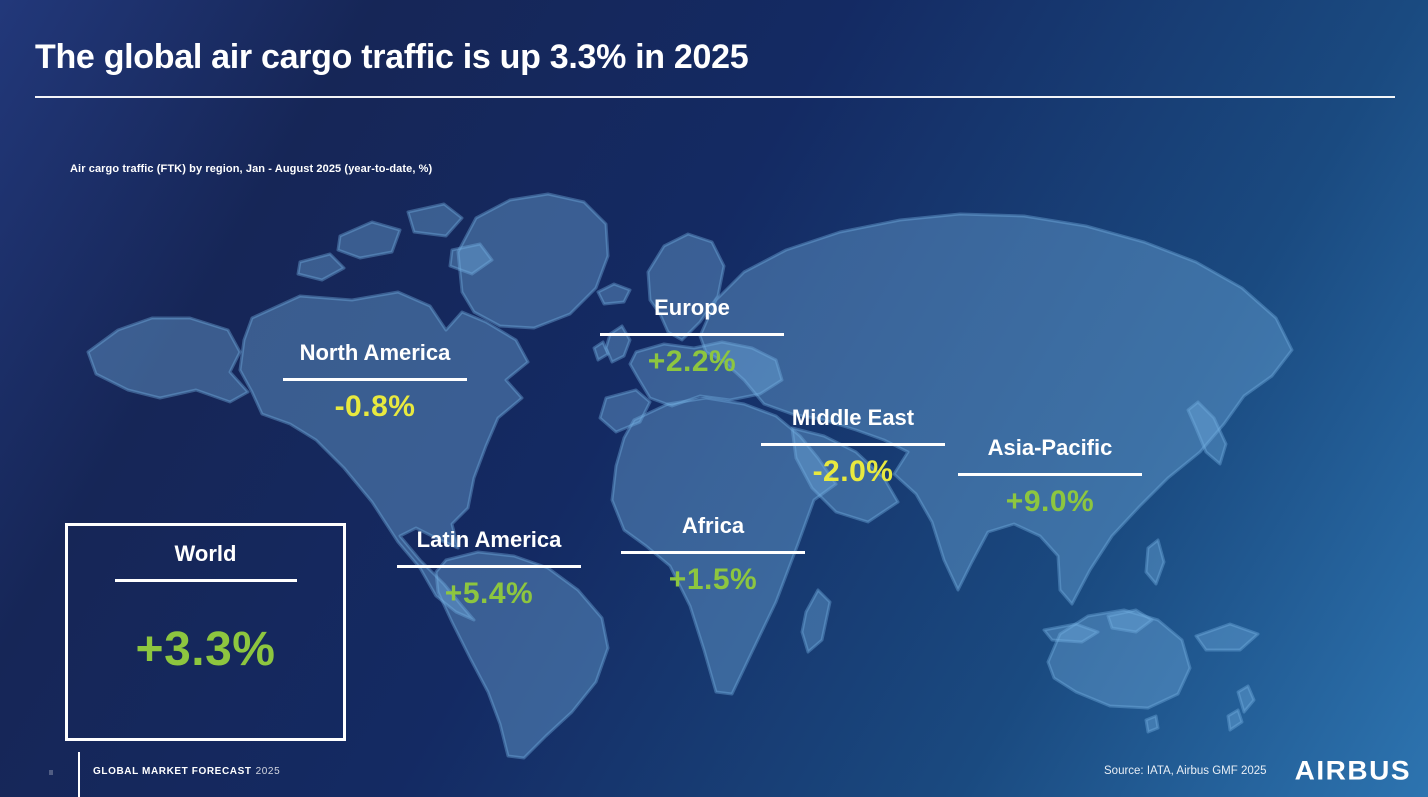 This screenshot has height=797, width=1428. What do you see at coordinates (205, 553) in the screenshot?
I see `region-label: World` at bounding box center [205, 553].